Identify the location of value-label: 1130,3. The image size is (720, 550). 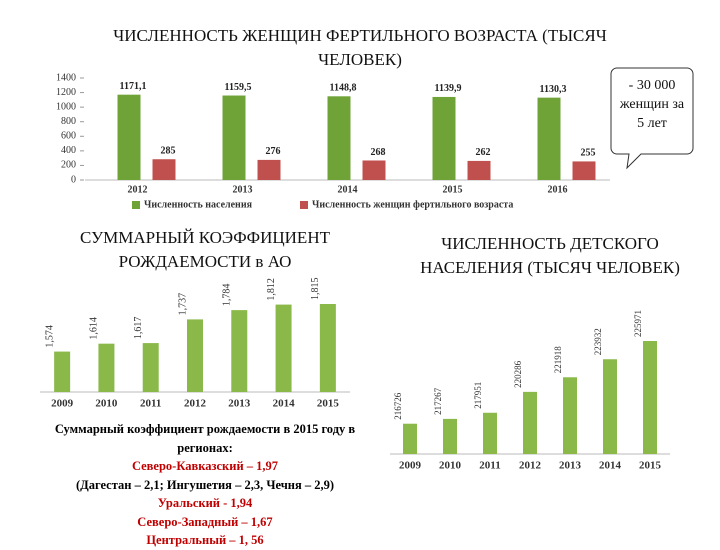
(553, 89).